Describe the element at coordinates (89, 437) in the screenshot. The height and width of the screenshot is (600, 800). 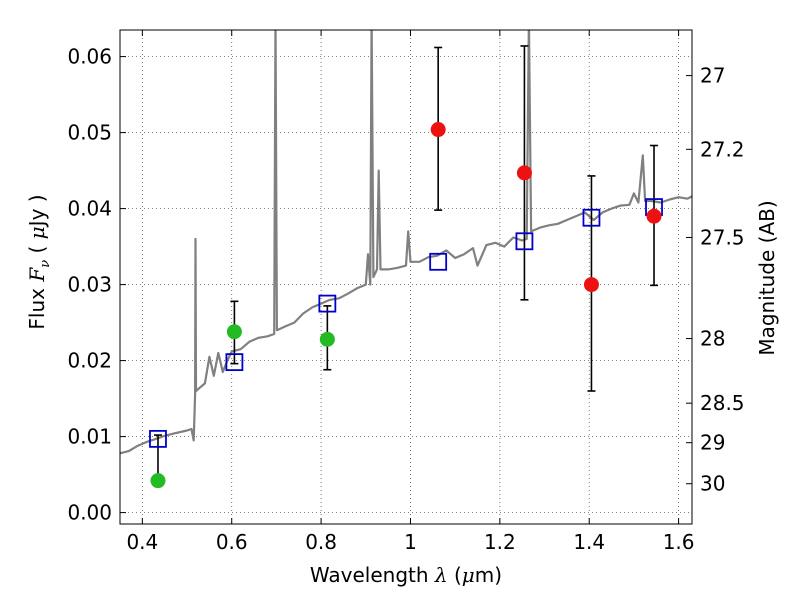
I see `y-tick-label: 0.01` at that location.